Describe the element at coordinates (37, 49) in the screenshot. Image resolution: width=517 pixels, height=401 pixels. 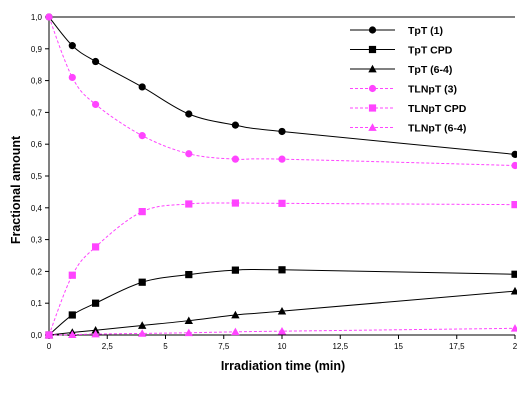
I see `y-tick-label: 0,9` at that location.